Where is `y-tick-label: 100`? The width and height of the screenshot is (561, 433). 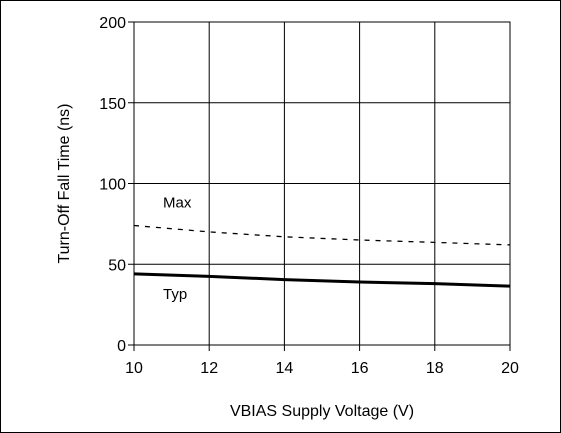
y-tick-label: 100 is located at coordinates (112, 185).